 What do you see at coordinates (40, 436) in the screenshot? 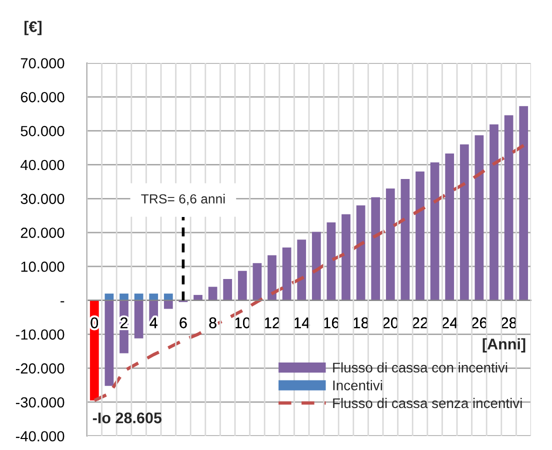
I see `y-tick-label: -40.000` at bounding box center [40, 436].